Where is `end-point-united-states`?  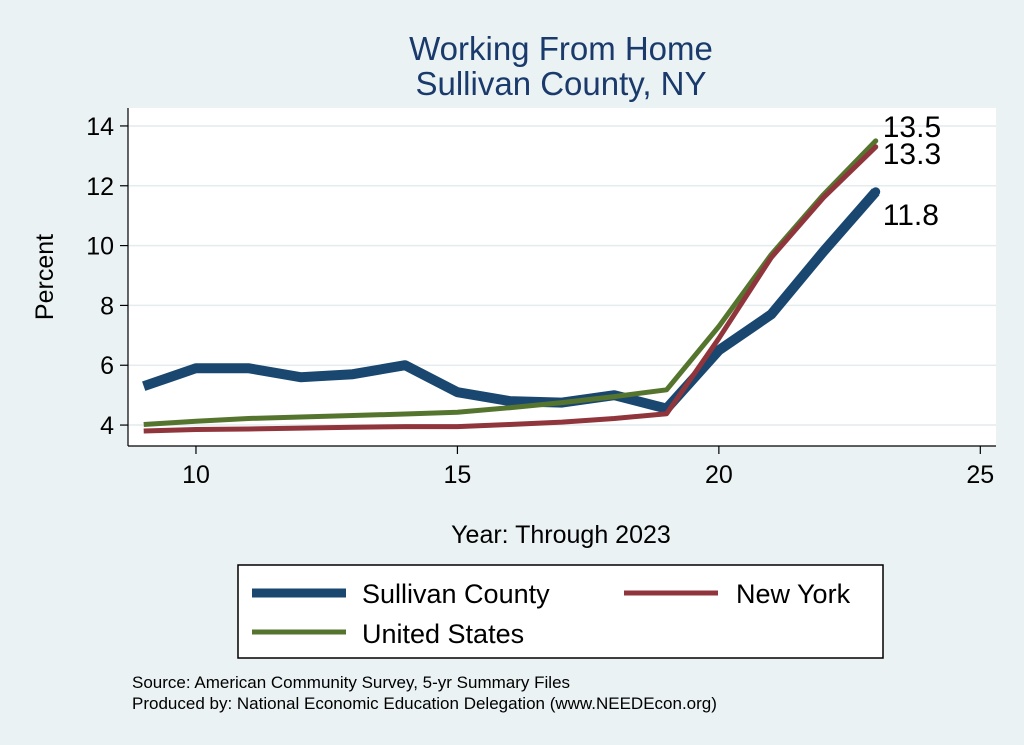 end-point-united-states is located at coordinates (876, 141).